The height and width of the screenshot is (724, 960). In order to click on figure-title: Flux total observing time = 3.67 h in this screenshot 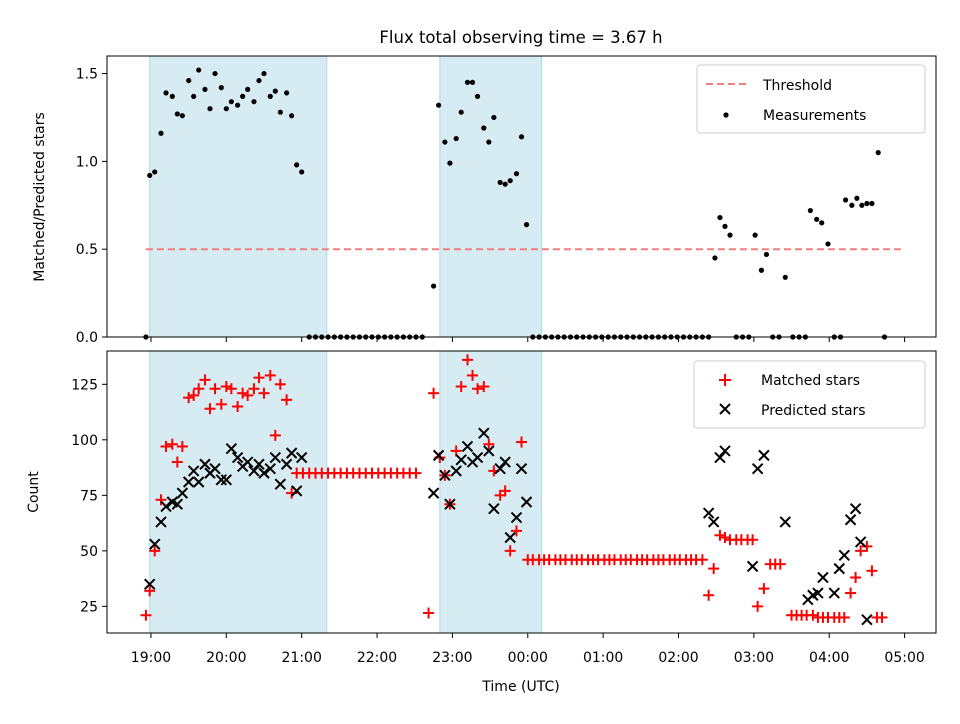, I will do `click(520, 37)`.